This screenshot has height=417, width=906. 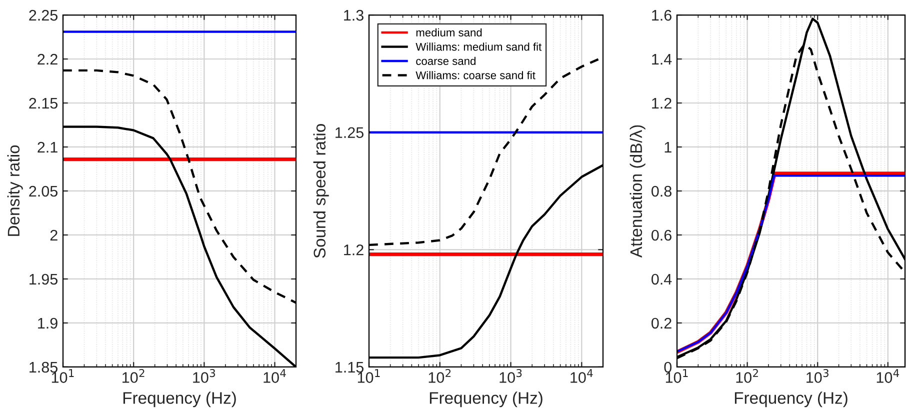 What do you see at coordinates (662, 15) in the screenshot?
I see `y-tick-label: 1.6` at bounding box center [662, 15].